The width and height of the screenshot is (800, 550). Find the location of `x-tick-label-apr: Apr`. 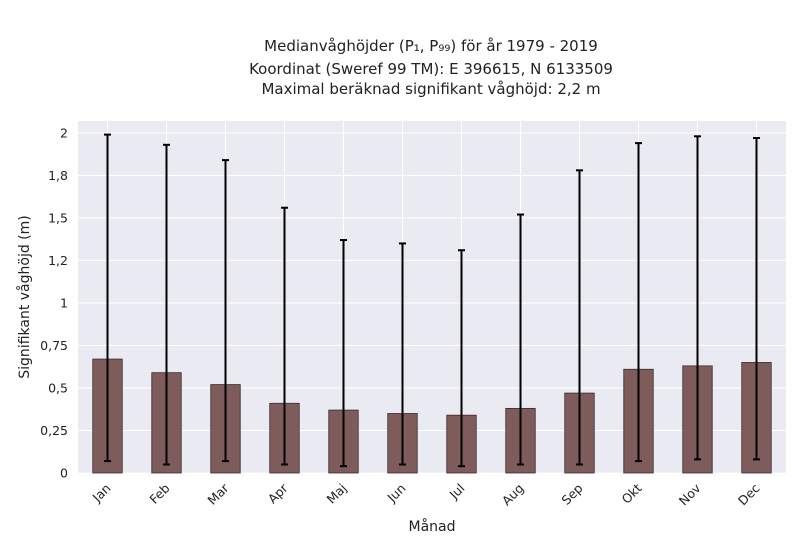

x-tick-label-apr: Apr is located at coordinates (278, 493).